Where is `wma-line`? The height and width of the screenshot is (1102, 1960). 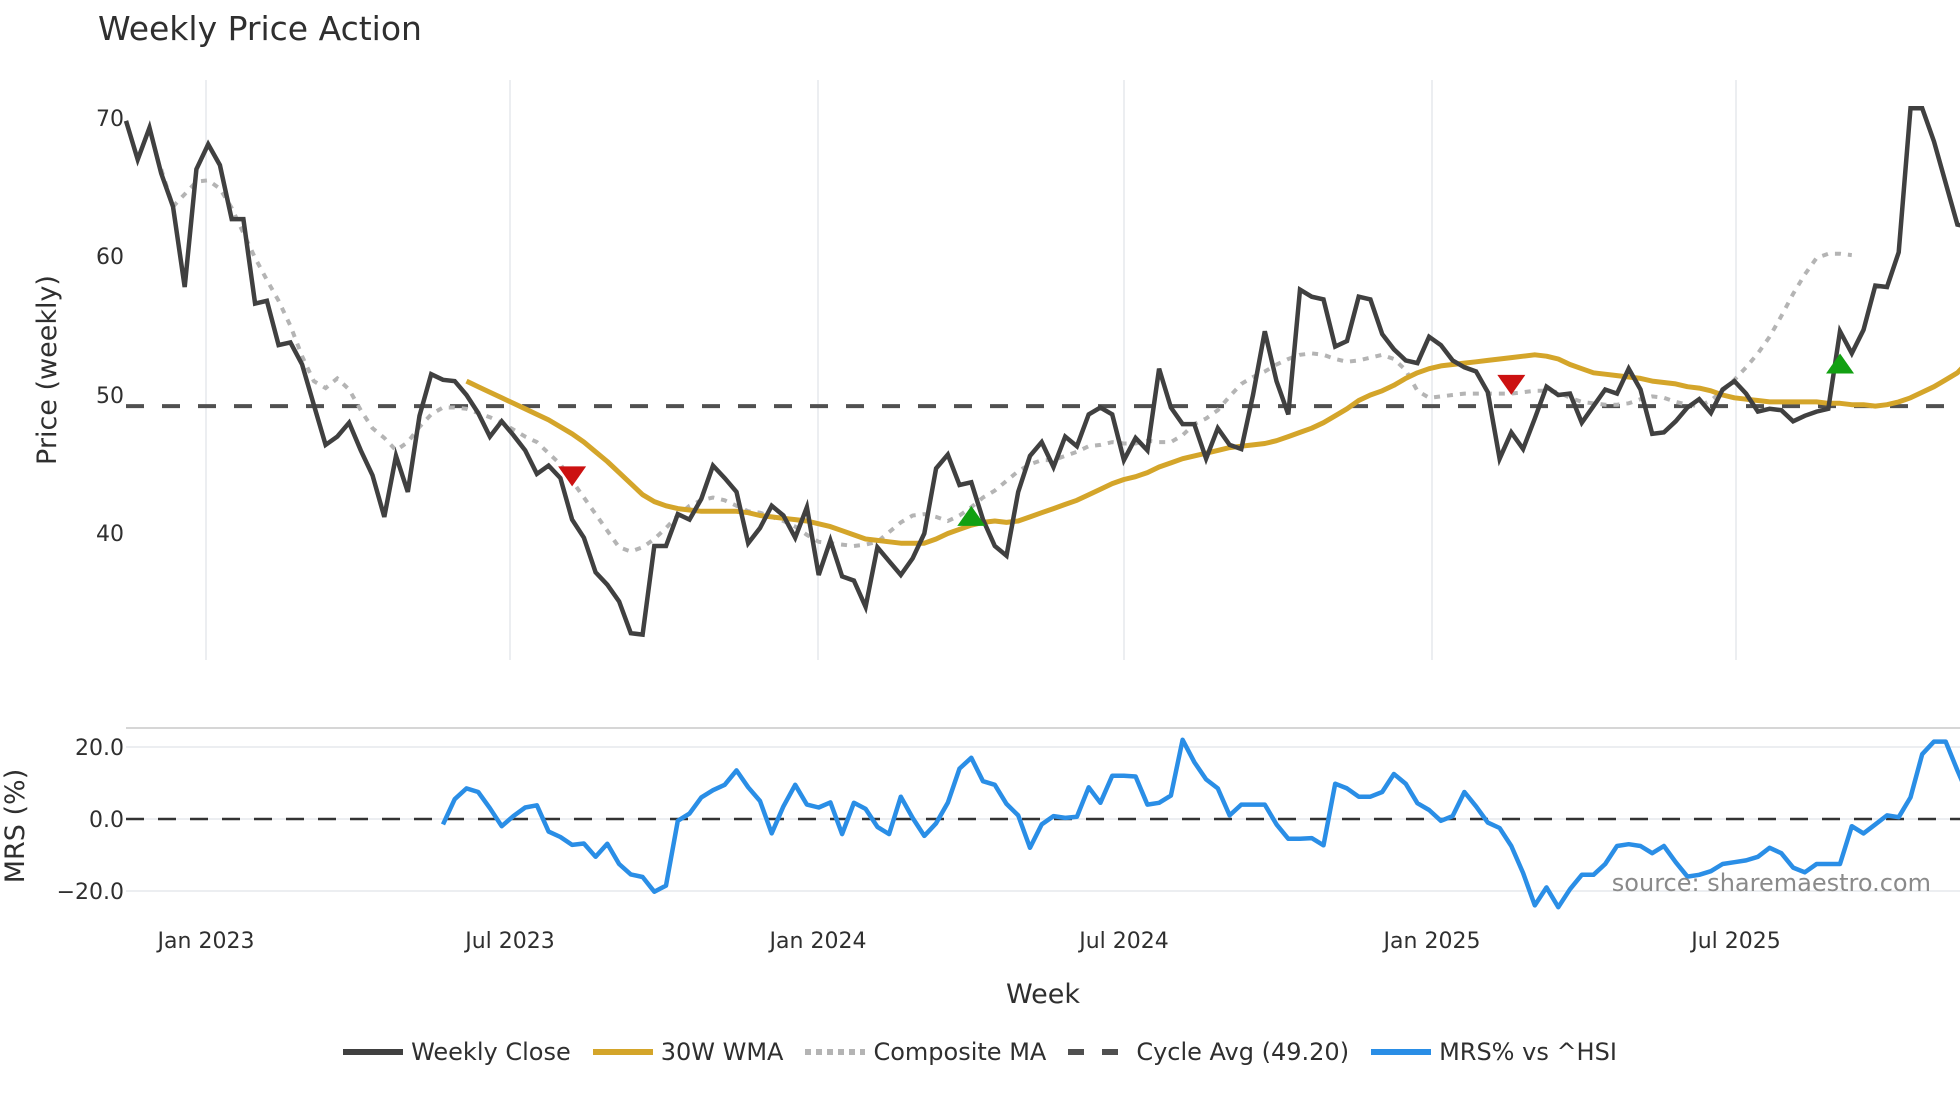
wma-line is located at coordinates (1212, 449).